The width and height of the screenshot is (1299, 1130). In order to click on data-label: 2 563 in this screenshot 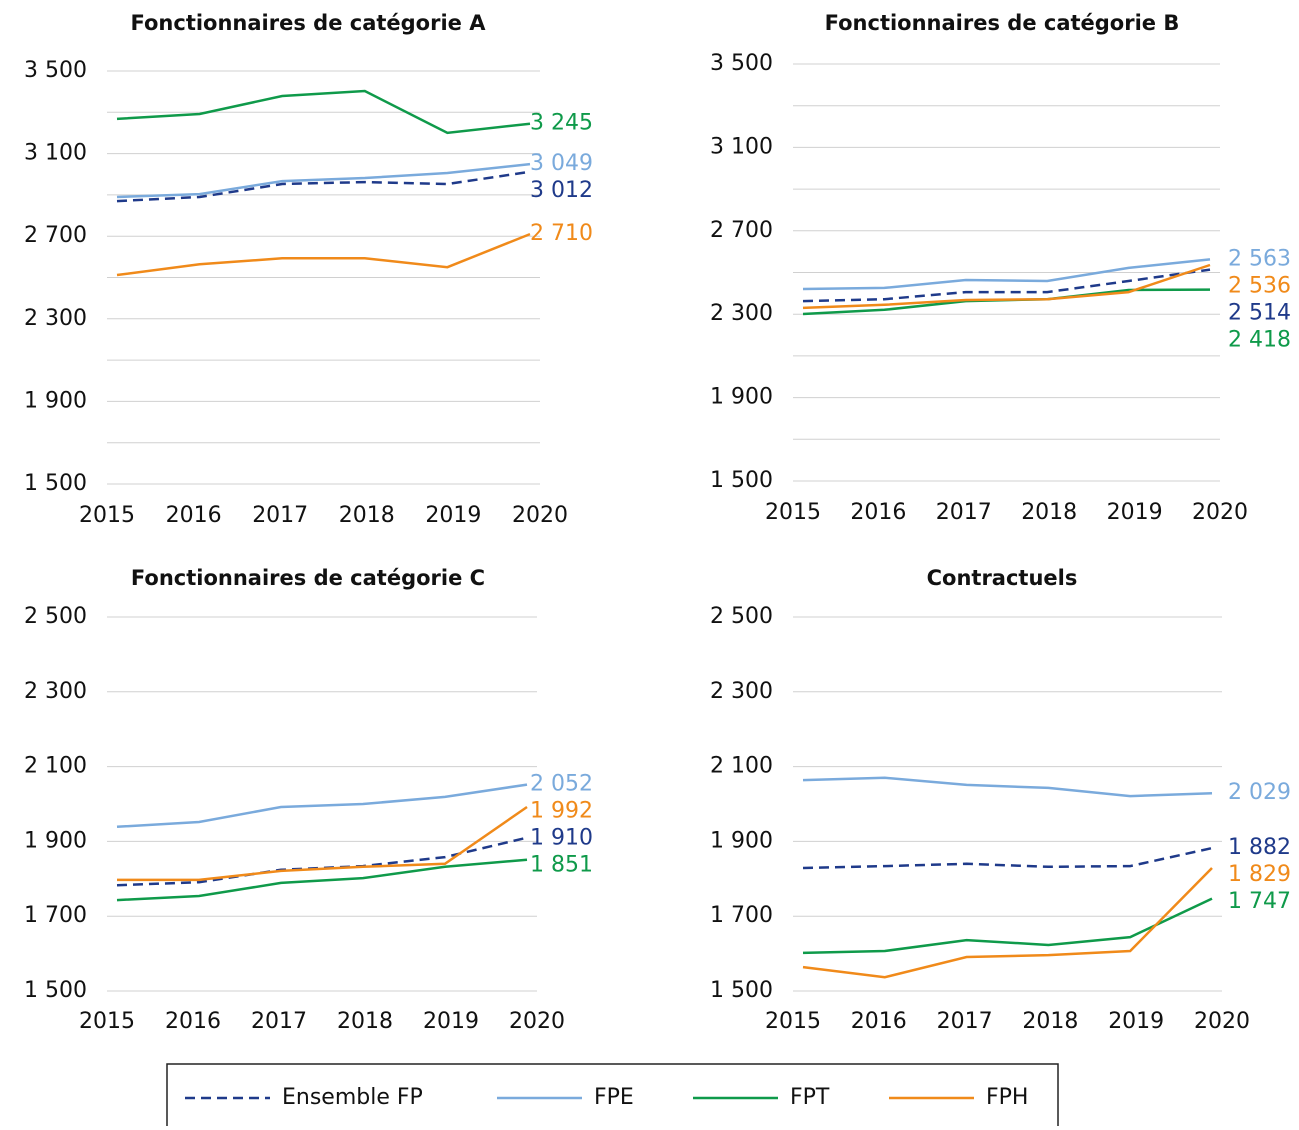, I will do `click(1259, 258)`.